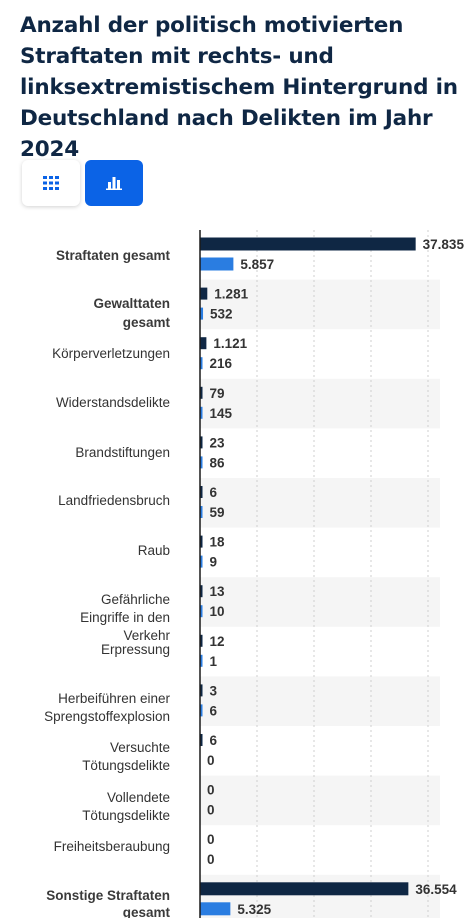  I want to click on chart-view-button, so click(114, 183).